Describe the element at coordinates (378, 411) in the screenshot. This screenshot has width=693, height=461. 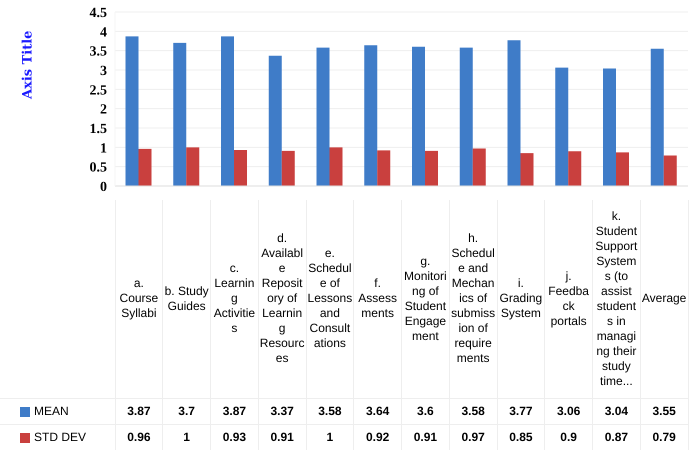
I see `data-label: 3.64` at that location.